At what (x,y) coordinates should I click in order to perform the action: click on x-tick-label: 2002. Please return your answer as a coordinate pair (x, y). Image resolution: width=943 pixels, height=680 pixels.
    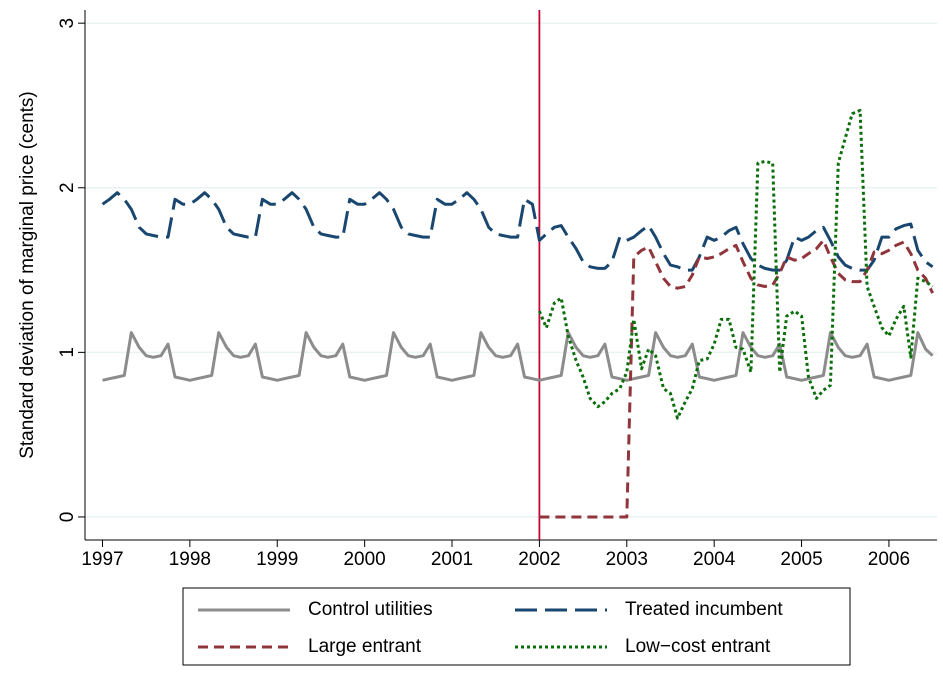
    Looking at the image, I should click on (539, 559).